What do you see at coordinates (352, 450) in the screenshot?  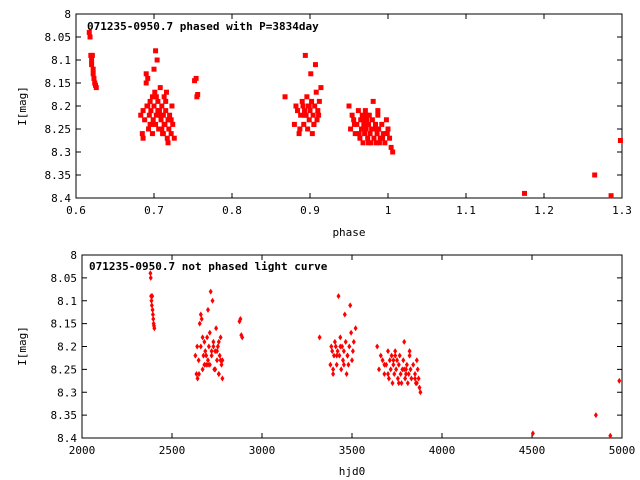 I see `x-tick-label: 3500` at bounding box center [352, 450].